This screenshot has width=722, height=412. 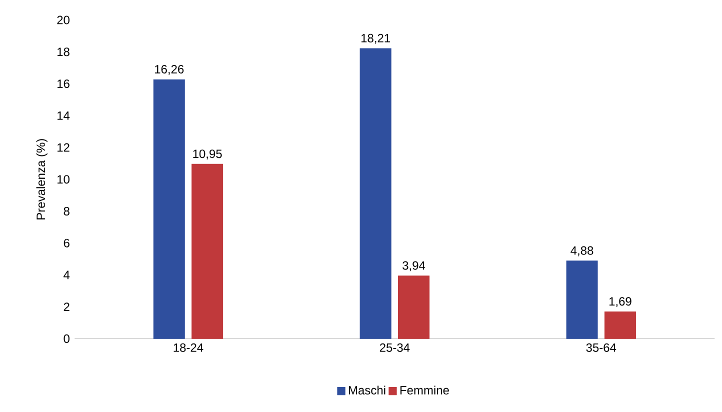 What do you see at coordinates (395, 347) in the screenshot?
I see `x-tick-label: 25-34` at bounding box center [395, 347].